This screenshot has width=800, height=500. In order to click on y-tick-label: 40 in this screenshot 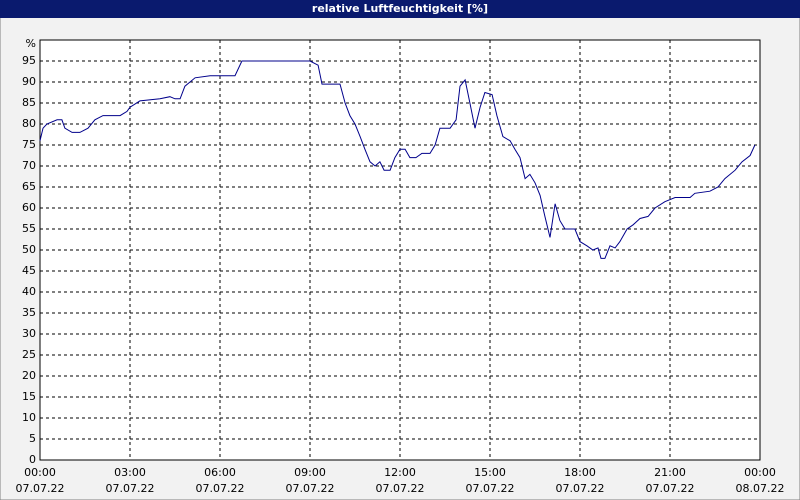, I will do `click(29, 291)`.